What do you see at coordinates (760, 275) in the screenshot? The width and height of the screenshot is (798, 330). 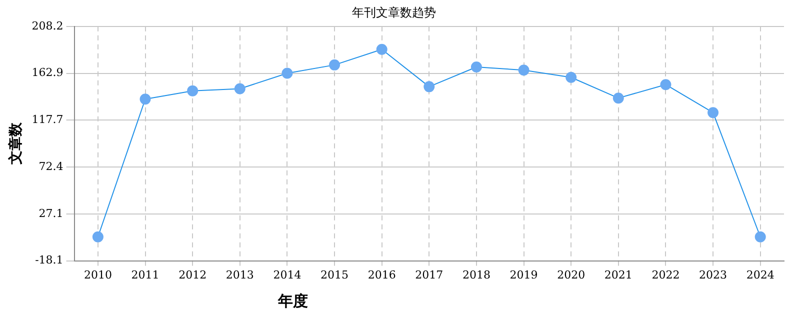 I see `x-tick-label: 2024` at bounding box center [760, 275].